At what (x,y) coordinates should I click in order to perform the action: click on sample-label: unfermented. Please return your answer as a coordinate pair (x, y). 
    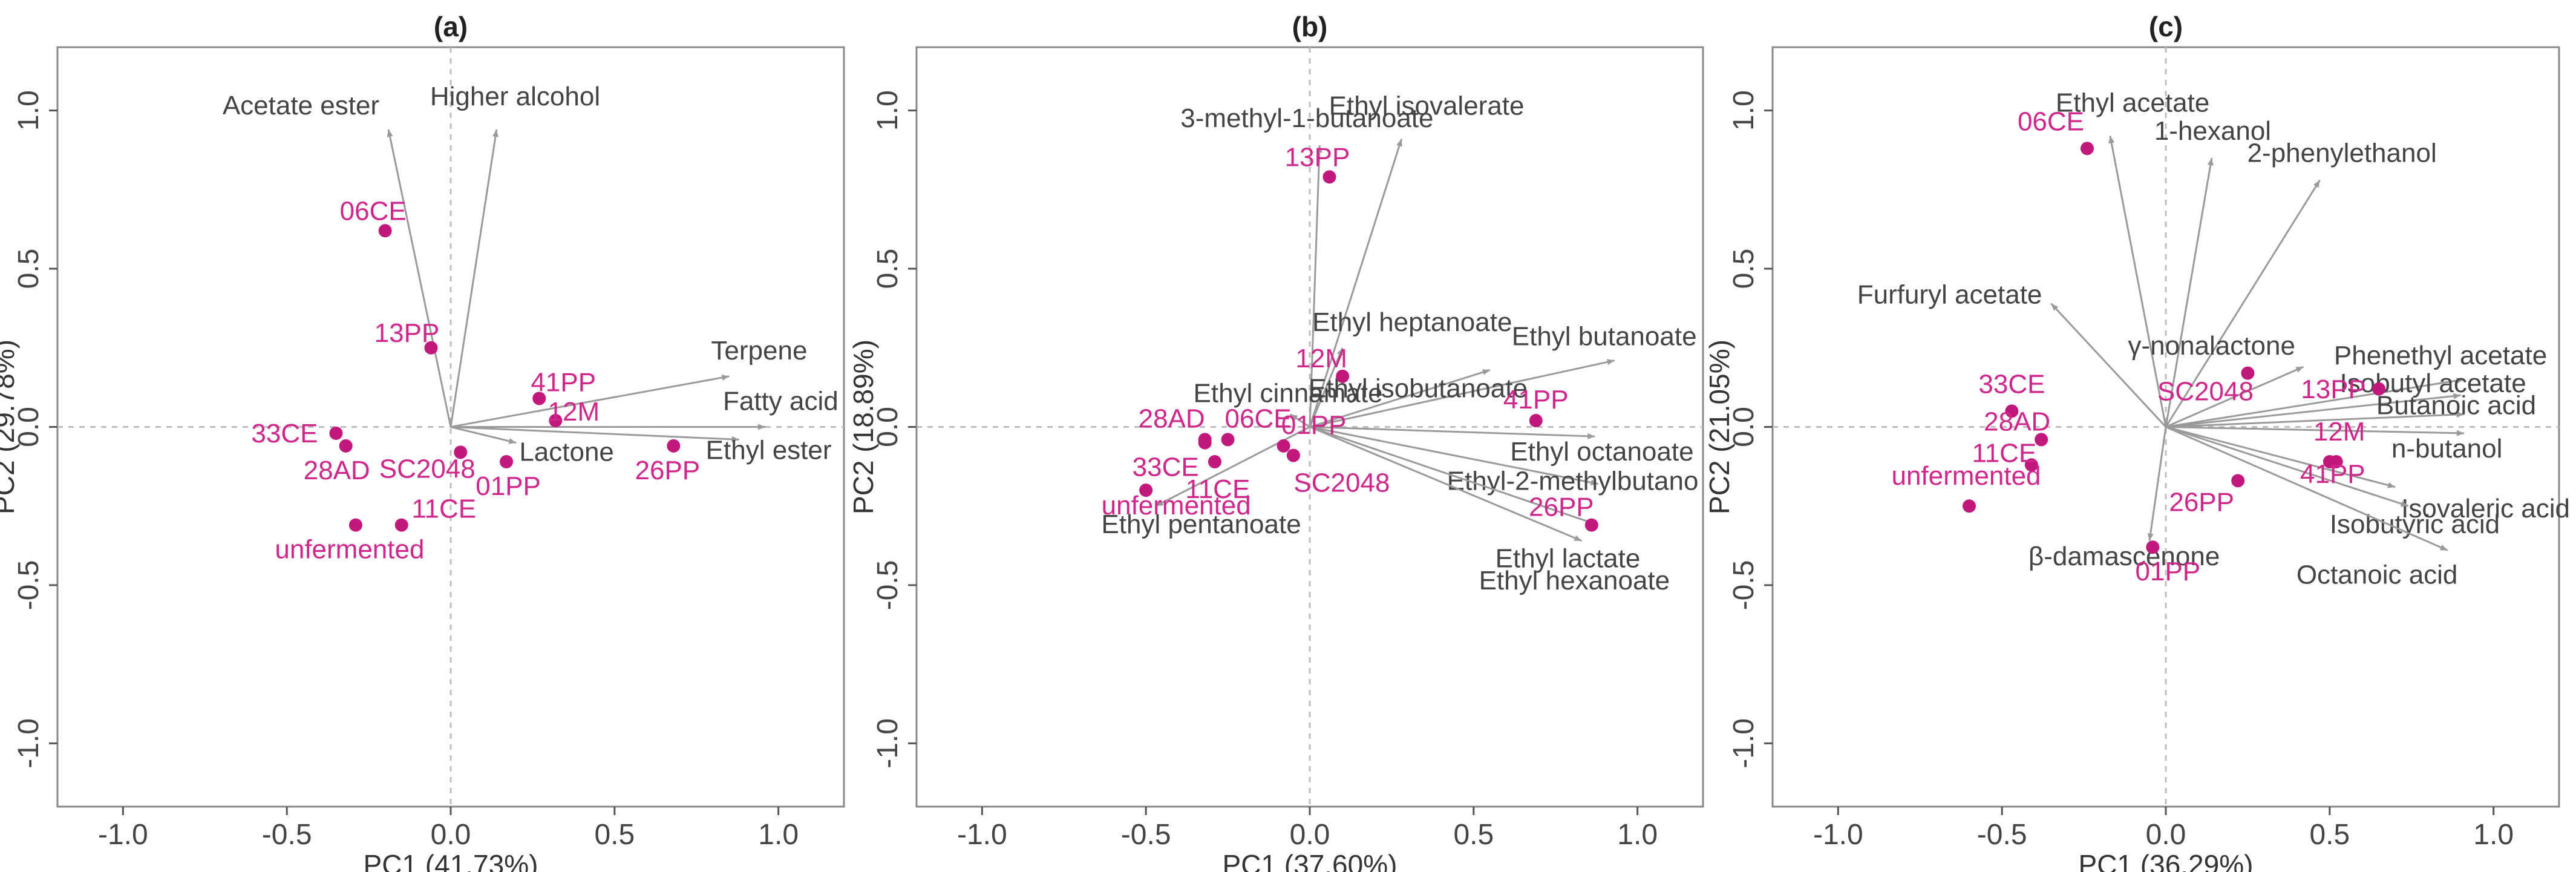
    Looking at the image, I should click on (1176, 506).